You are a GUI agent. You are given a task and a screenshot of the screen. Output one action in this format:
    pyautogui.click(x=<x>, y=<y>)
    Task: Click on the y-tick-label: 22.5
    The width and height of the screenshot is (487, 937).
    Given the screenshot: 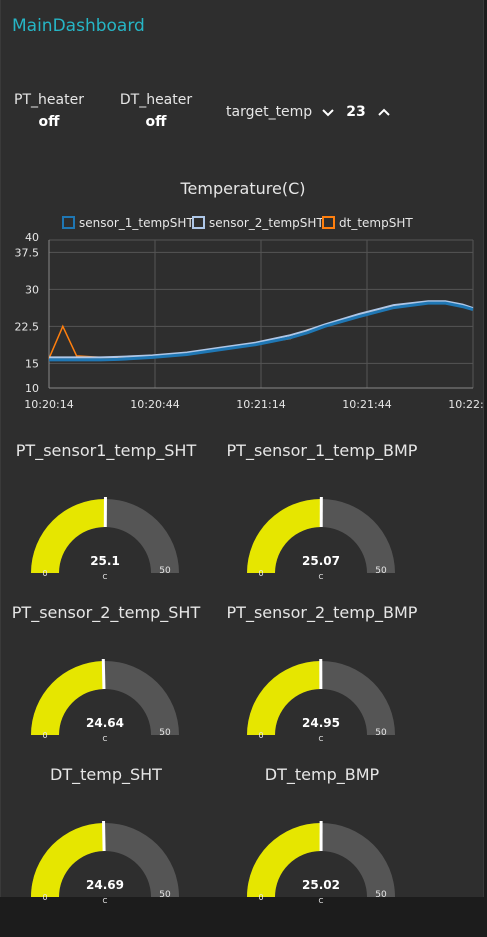 What is the action you would take?
    pyautogui.click(x=27, y=326)
    